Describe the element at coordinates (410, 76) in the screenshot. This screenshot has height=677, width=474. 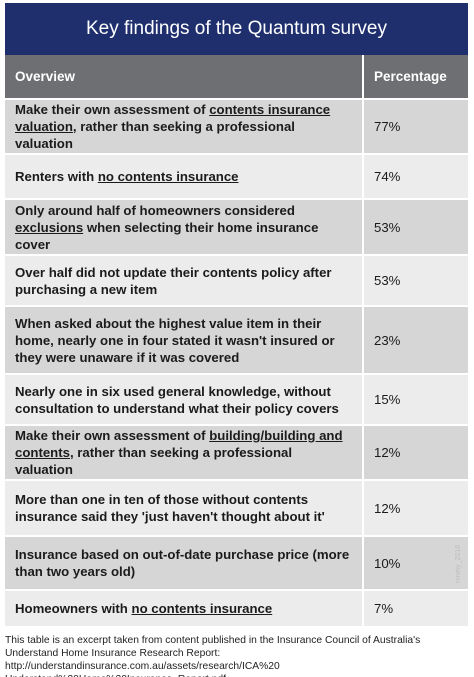
I see `header-percentage: Percentage` at that location.